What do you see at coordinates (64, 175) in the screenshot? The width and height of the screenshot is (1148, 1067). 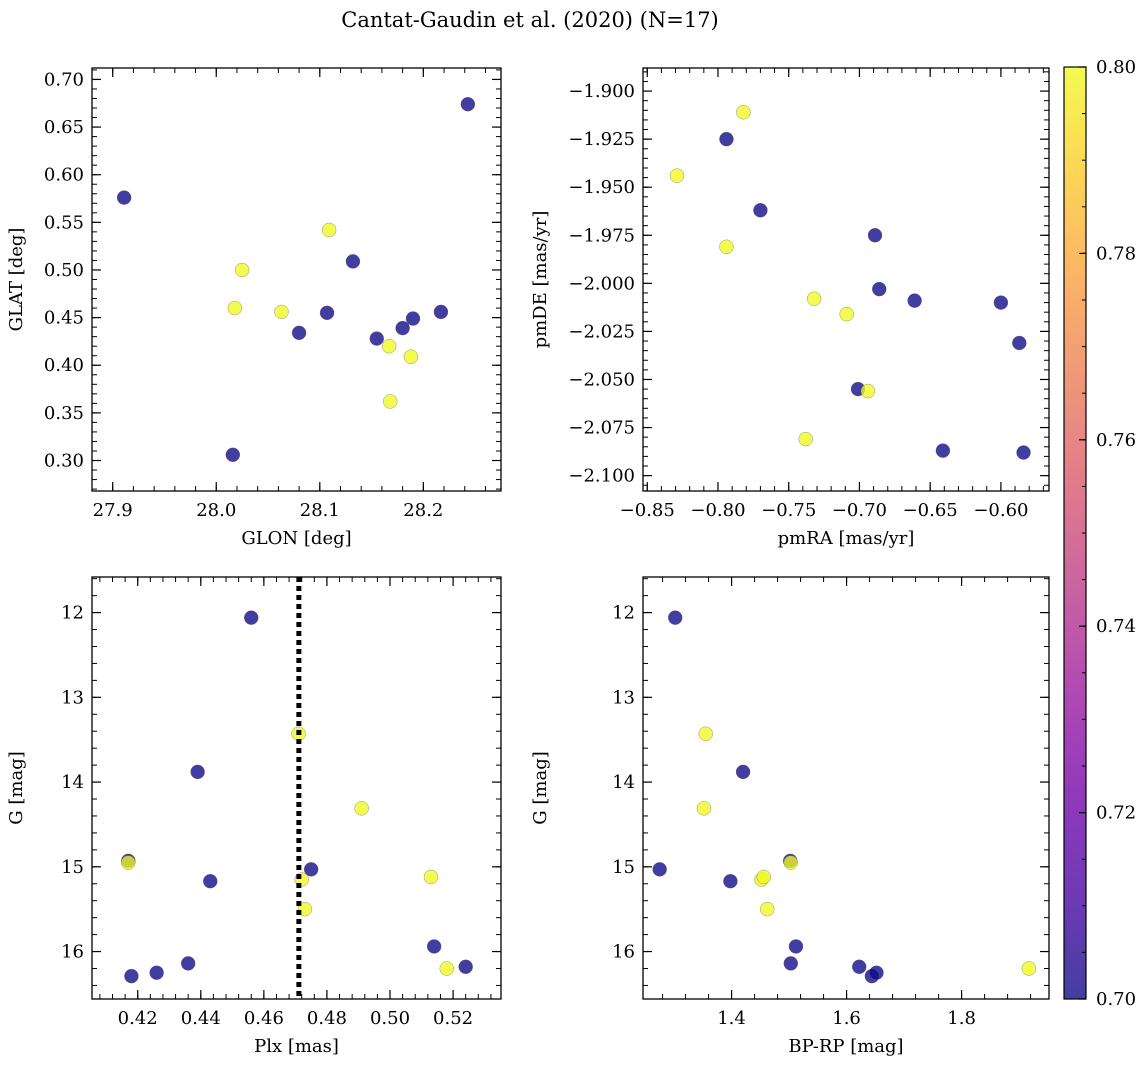 I see `y-tick-label: 0.60` at bounding box center [64, 175].